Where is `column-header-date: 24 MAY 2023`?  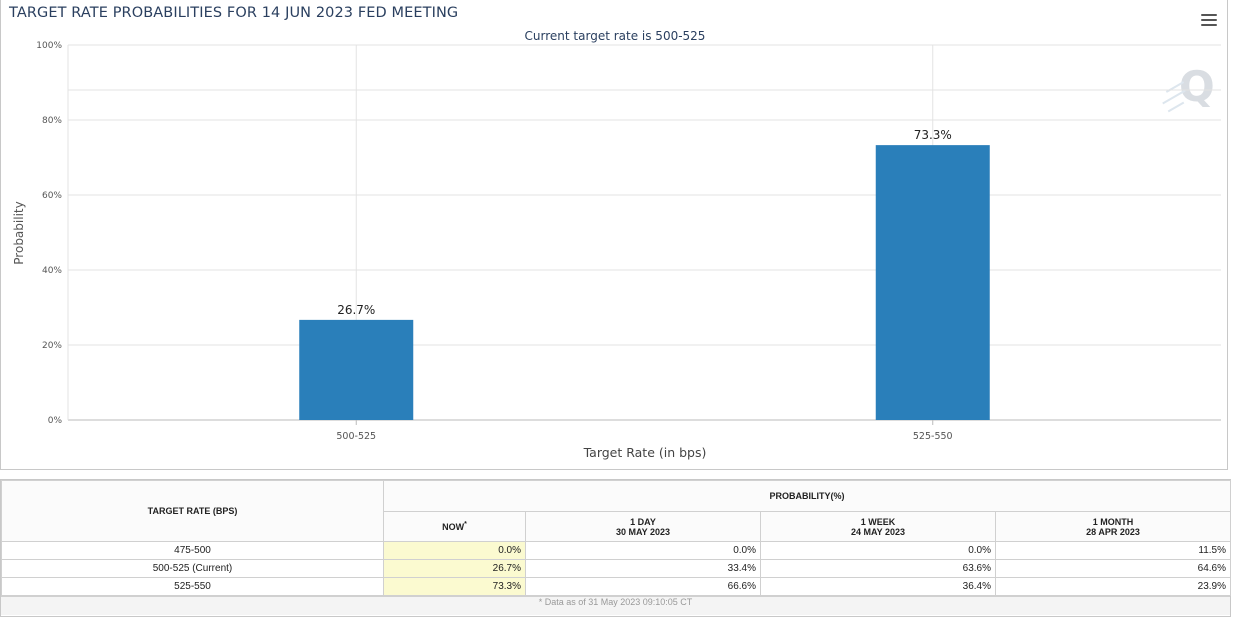 column-header-date: 24 MAY 2023 is located at coordinates (878, 531).